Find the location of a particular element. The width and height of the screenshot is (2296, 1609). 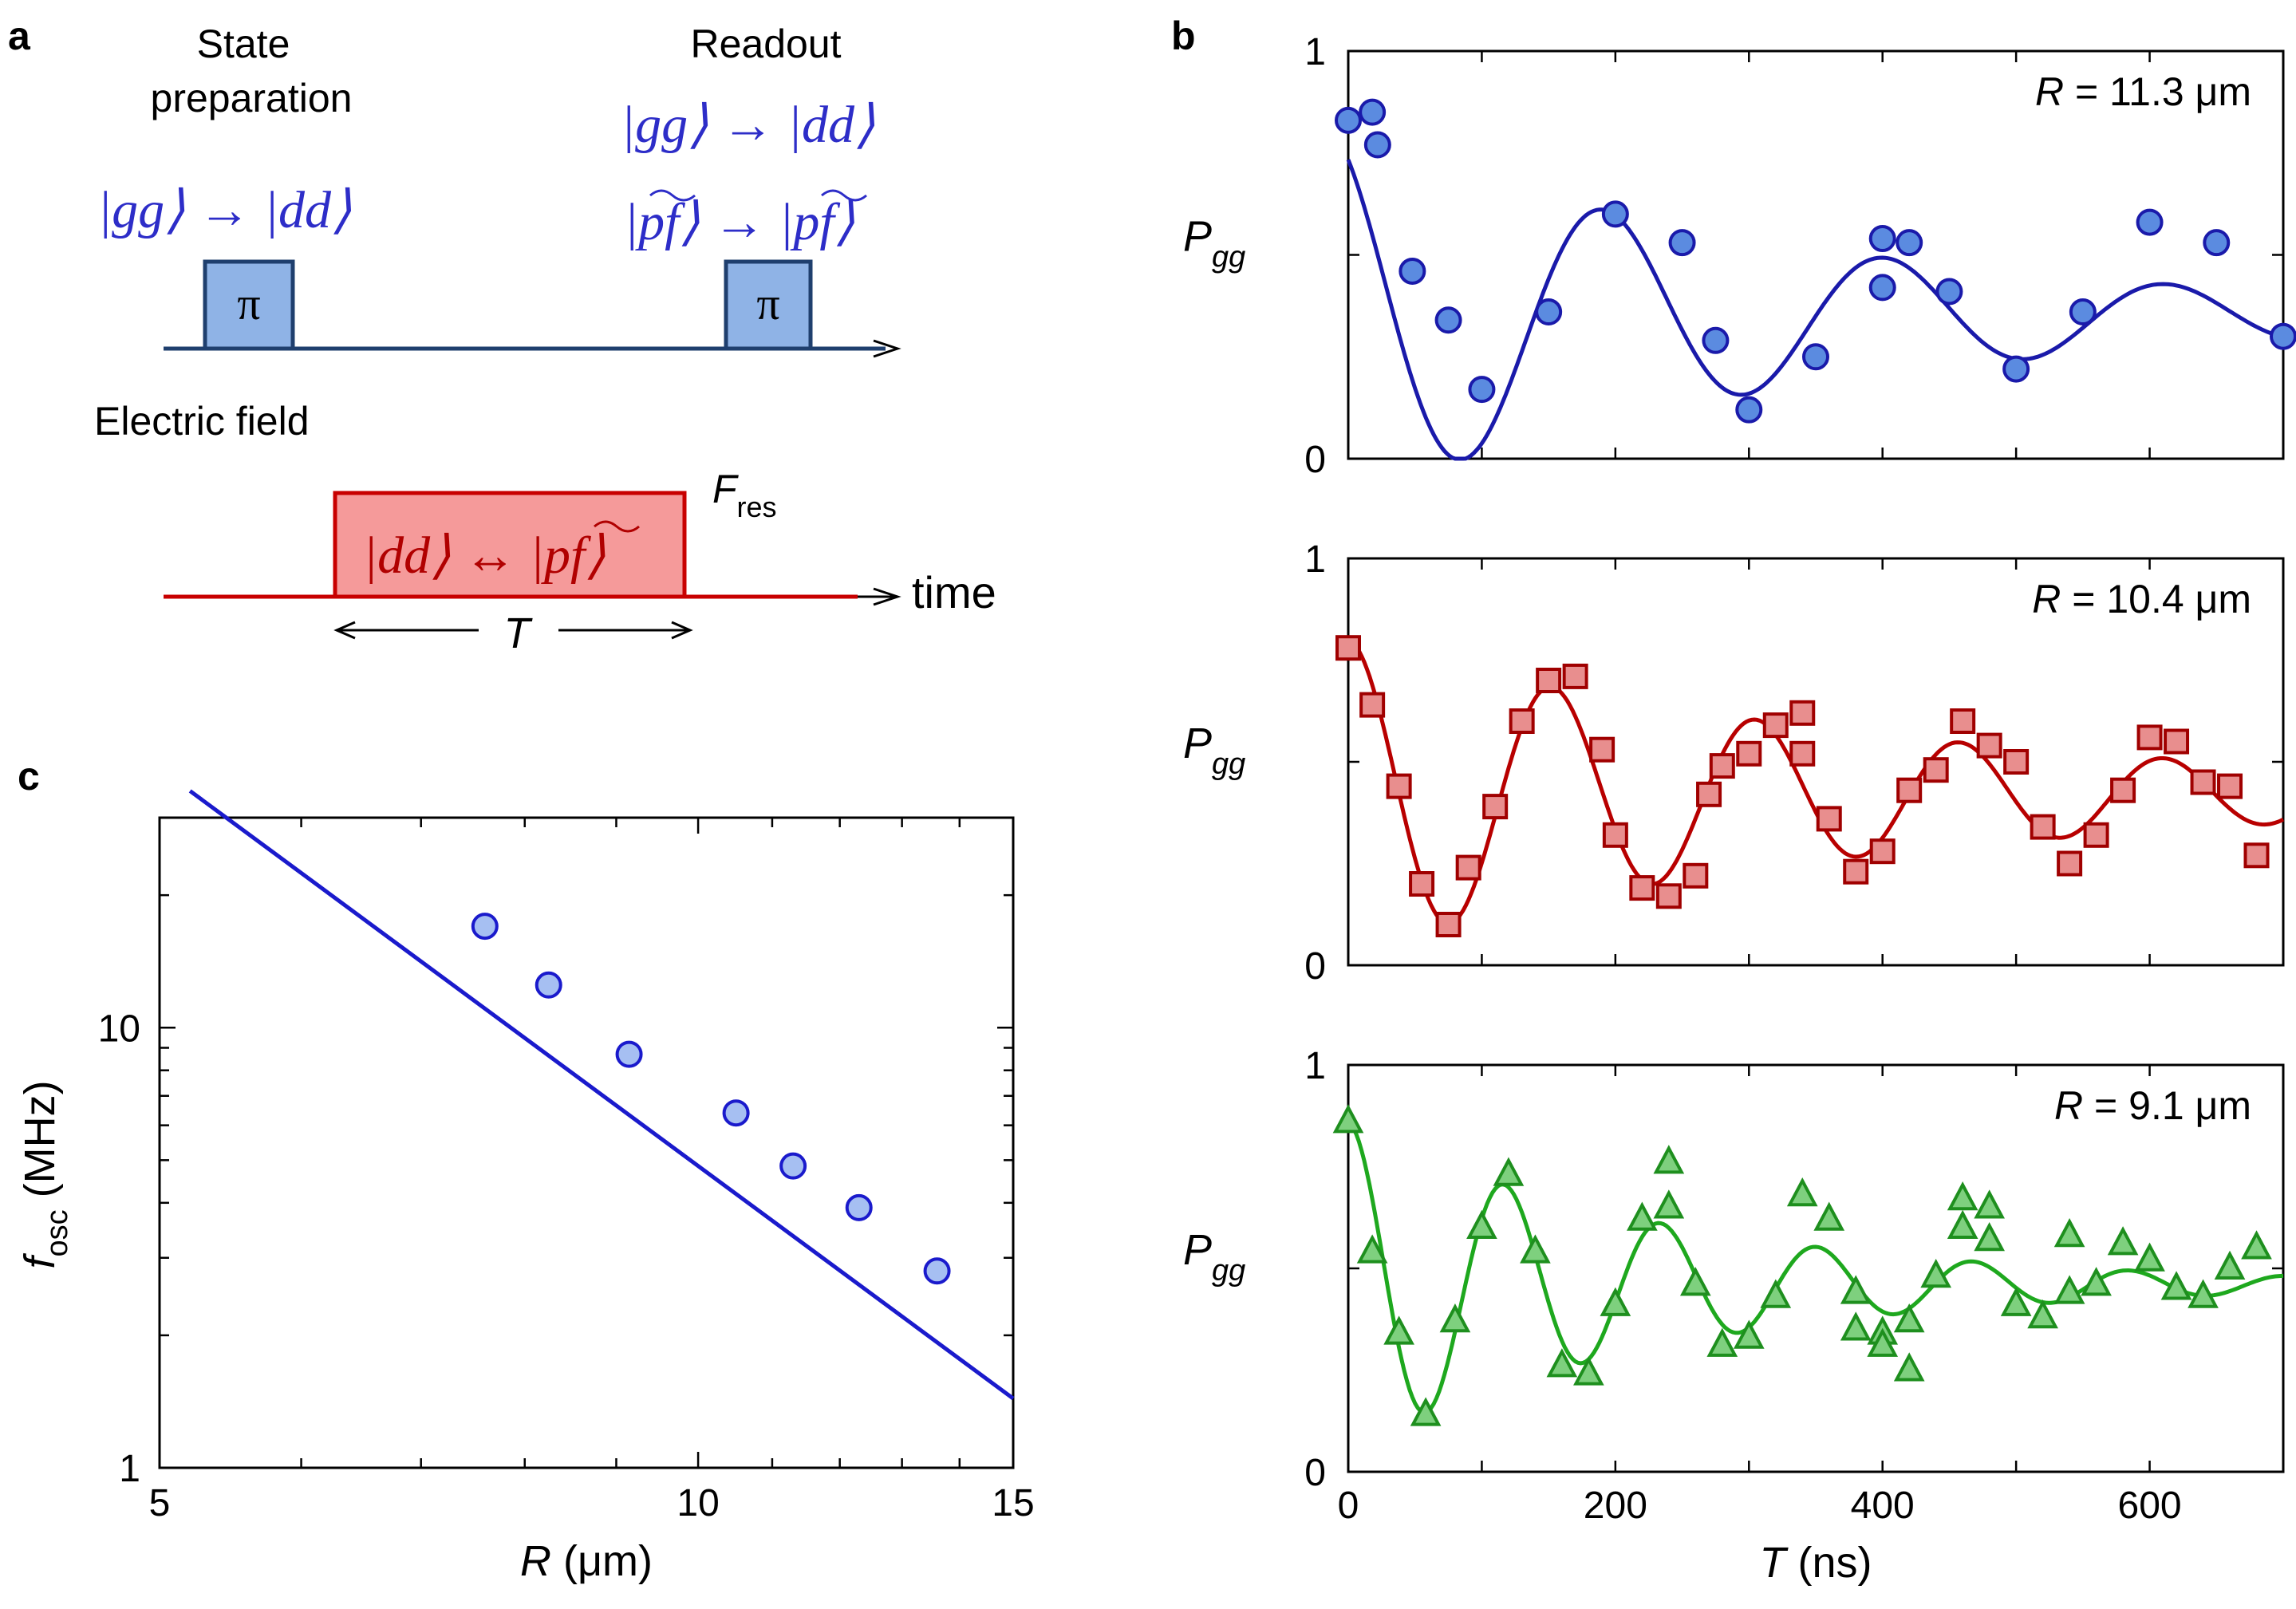

chart-title-rest: = 11.3 μm is located at coordinates (2157, 91).